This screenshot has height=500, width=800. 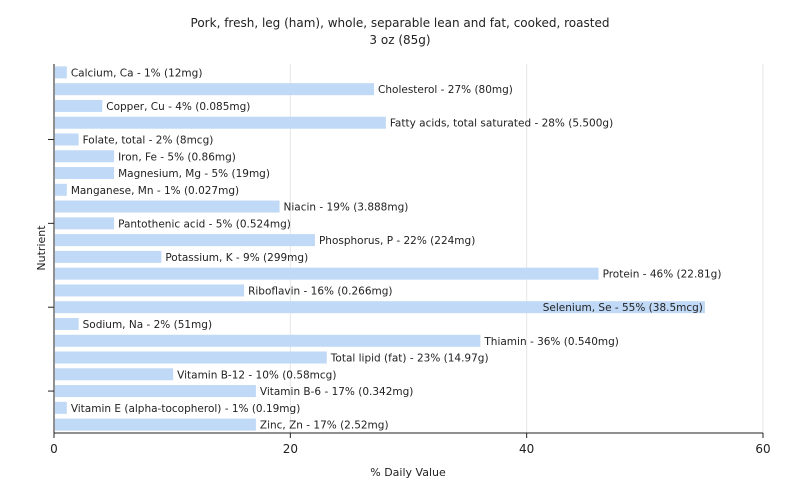 What do you see at coordinates (177, 157) in the screenshot?
I see `bar-label-5: Iron, Fe - 5% (0.86mg)` at bounding box center [177, 157].